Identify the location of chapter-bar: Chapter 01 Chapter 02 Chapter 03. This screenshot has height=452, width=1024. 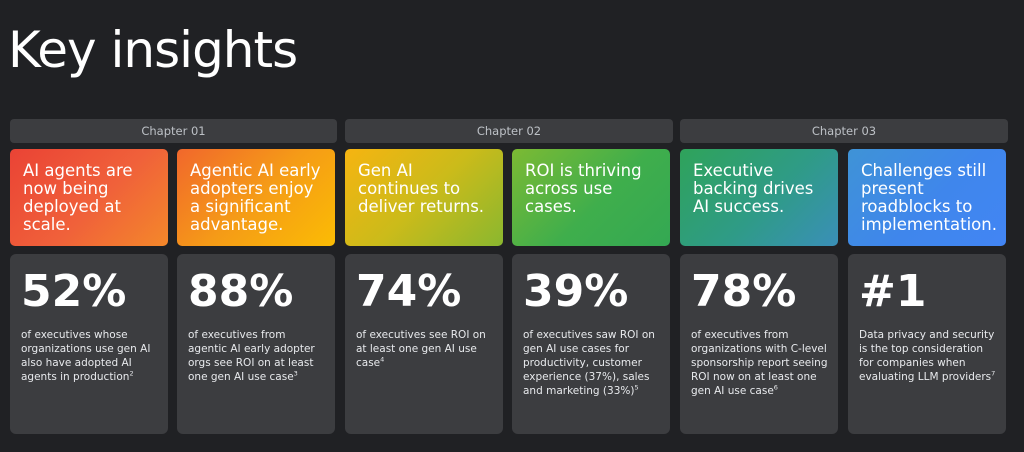
(509, 131).